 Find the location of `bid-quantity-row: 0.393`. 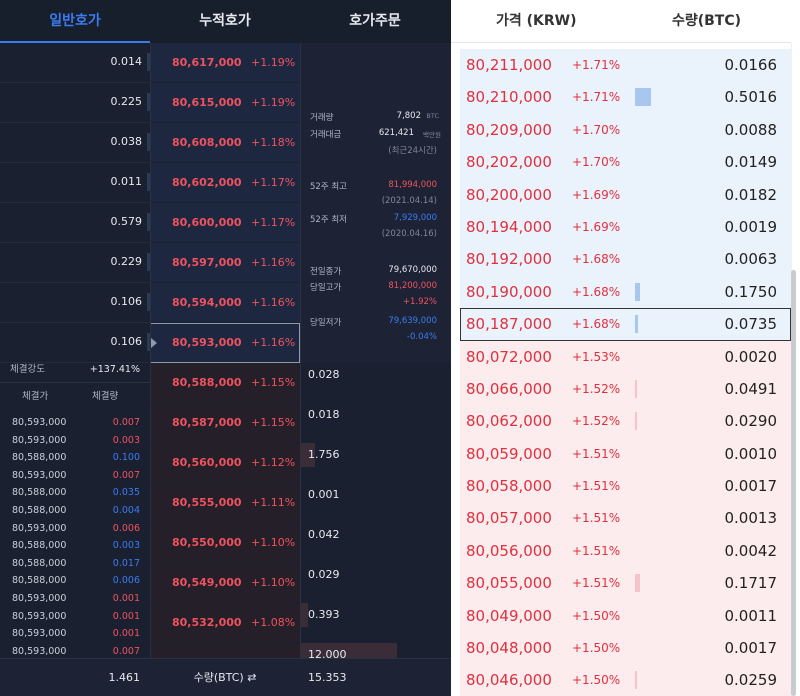

bid-quantity-row: 0.393 is located at coordinates (375, 615).